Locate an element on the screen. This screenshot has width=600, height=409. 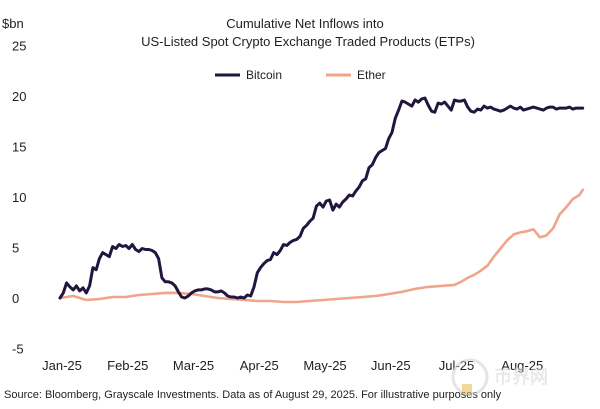
x-tick-label: Feb-25 is located at coordinates (127, 365).